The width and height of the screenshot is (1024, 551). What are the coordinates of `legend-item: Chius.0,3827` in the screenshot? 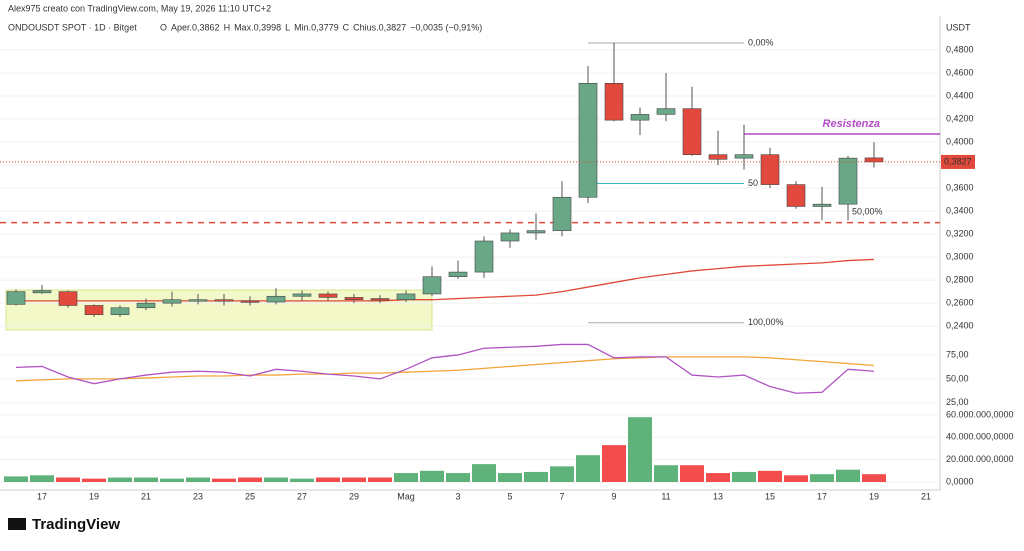 It's located at (379, 27).